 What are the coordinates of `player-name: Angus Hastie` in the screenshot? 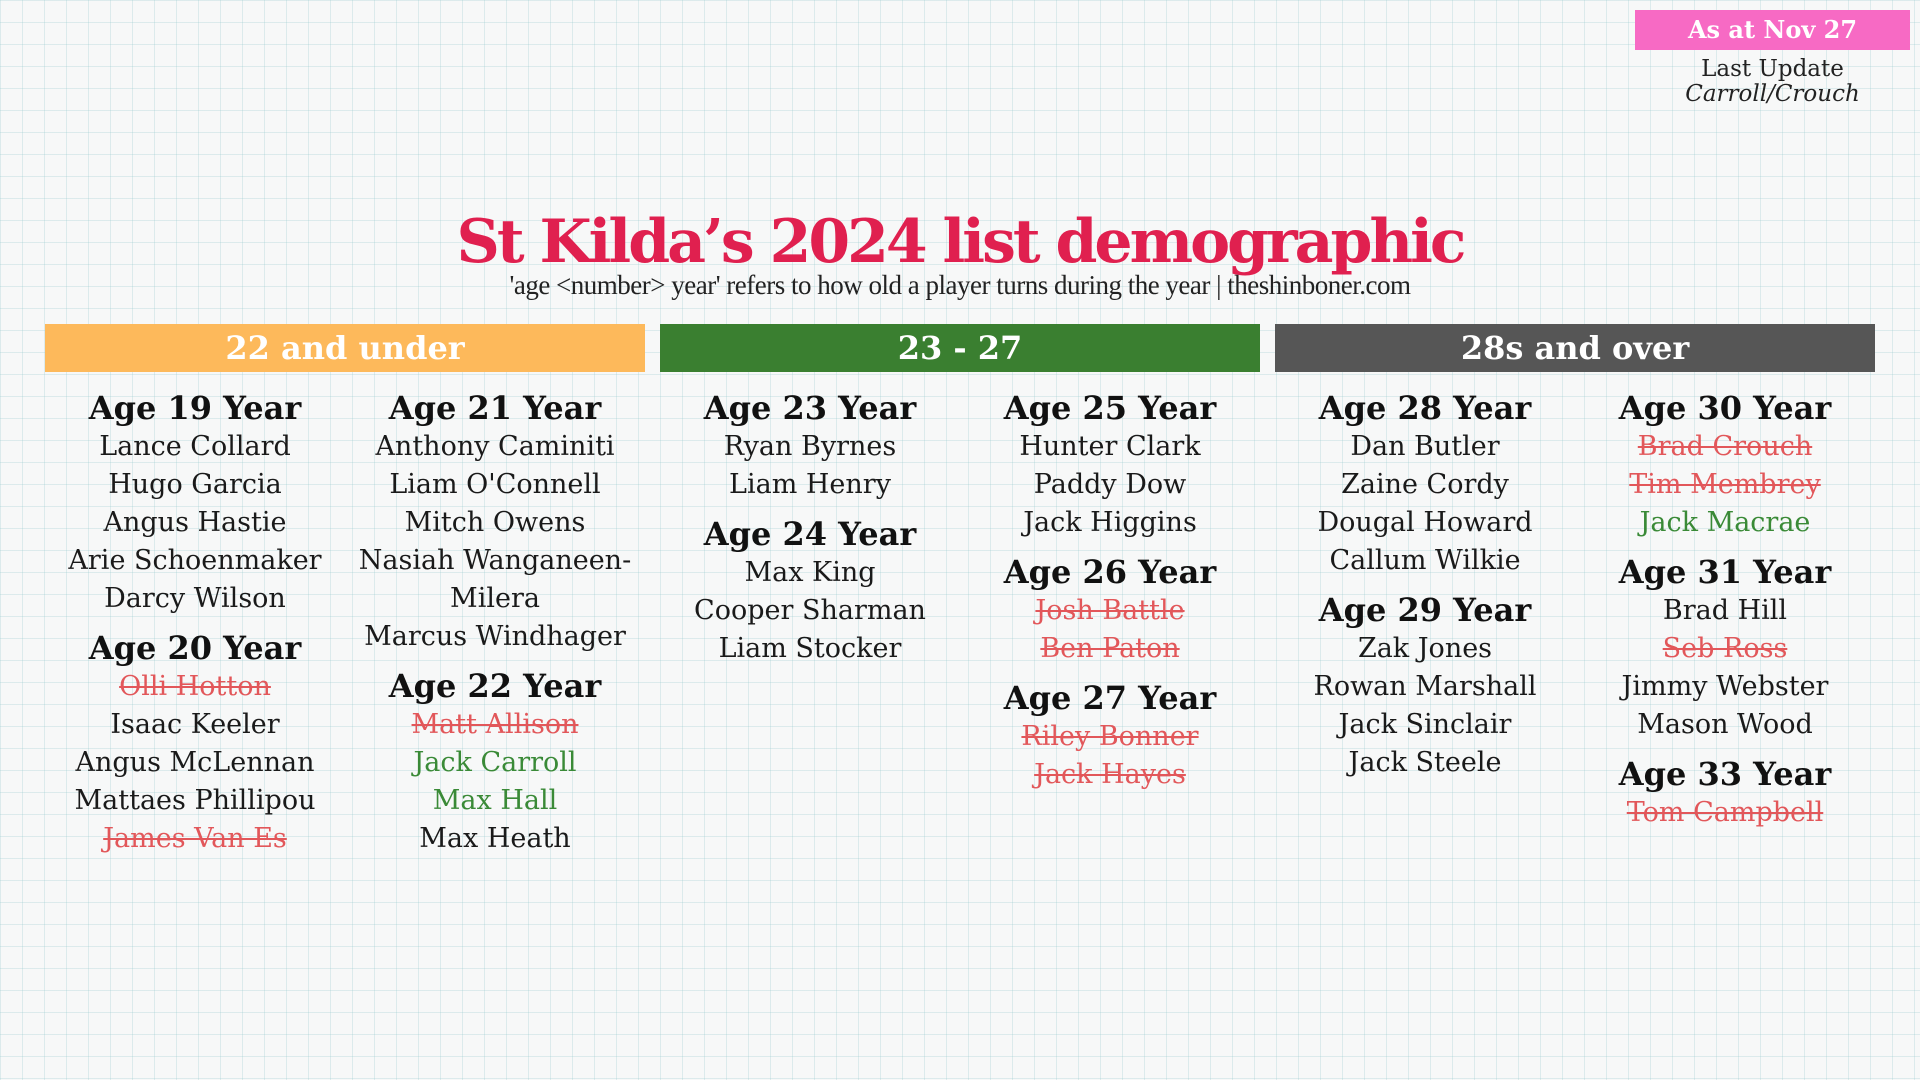 It's located at (195, 522).